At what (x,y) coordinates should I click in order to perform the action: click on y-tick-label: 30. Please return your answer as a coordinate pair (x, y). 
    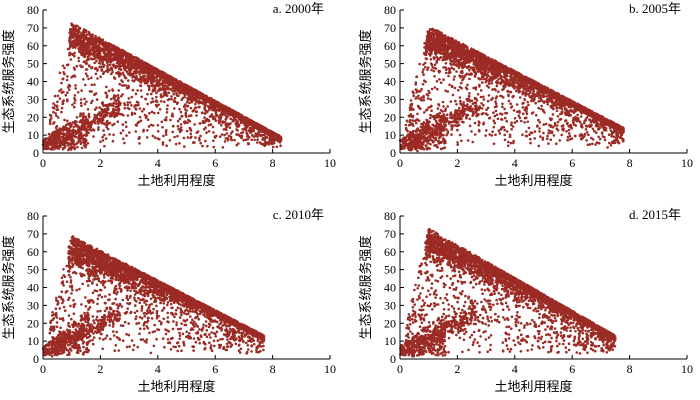
    Looking at the image, I should click on (33, 99).